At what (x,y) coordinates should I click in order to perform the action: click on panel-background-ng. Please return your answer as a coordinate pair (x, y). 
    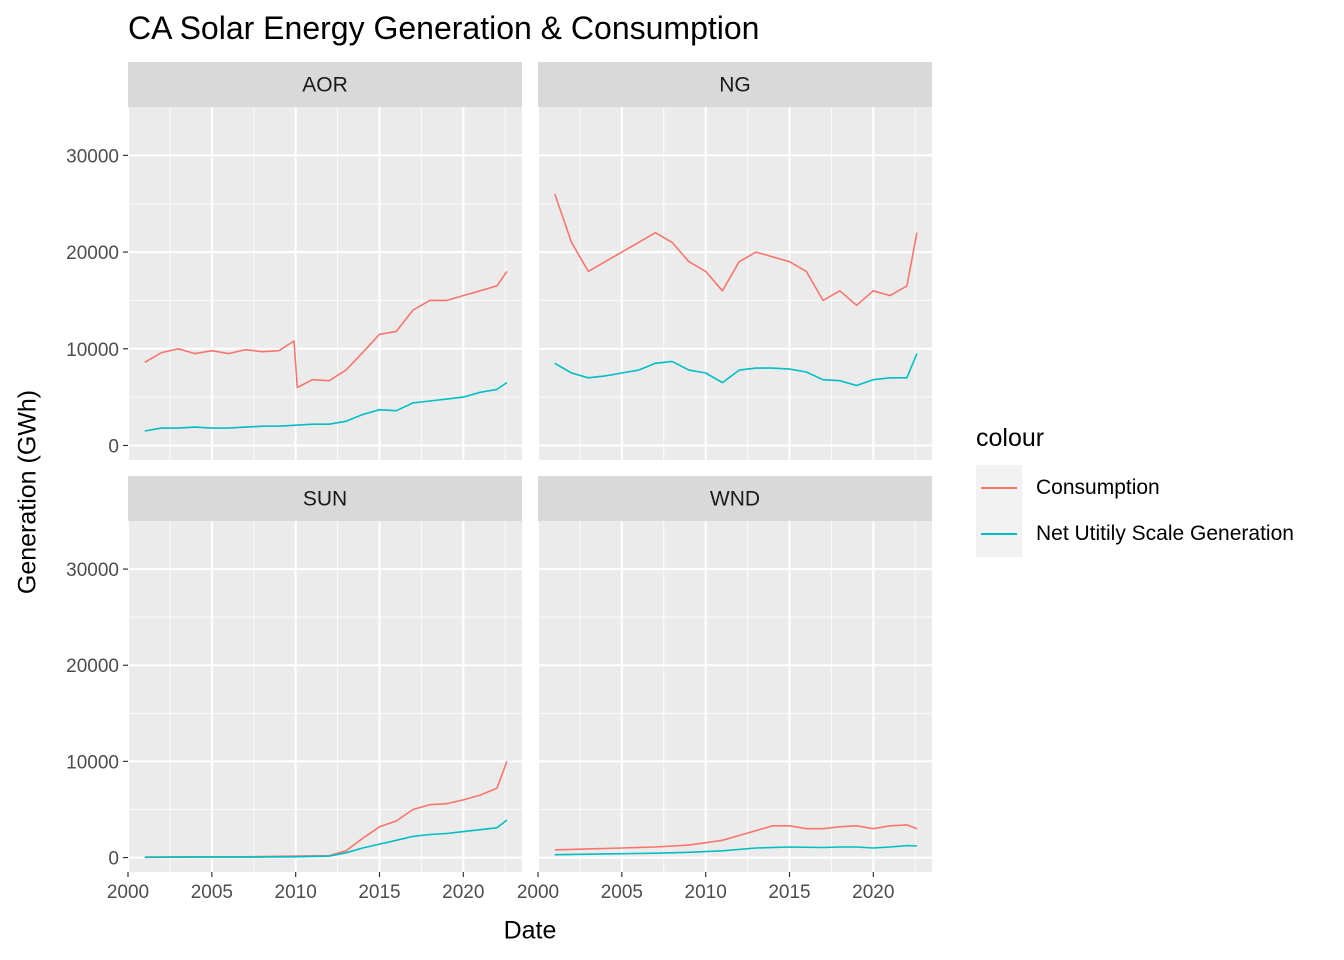
    Looking at the image, I should click on (735, 283).